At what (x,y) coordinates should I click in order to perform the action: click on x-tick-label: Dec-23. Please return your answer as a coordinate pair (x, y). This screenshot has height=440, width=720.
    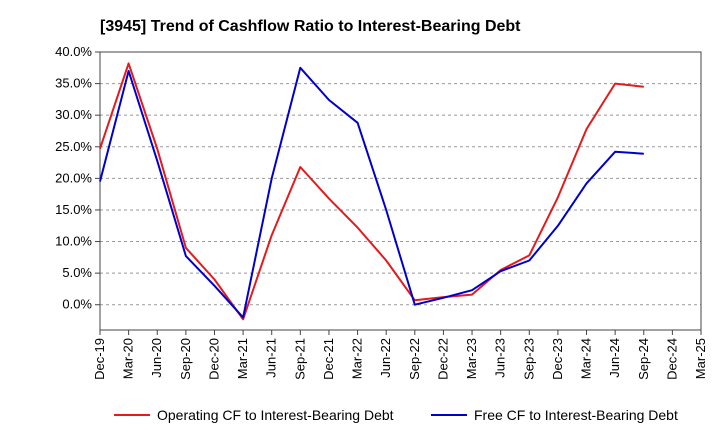
    Looking at the image, I should click on (557, 359).